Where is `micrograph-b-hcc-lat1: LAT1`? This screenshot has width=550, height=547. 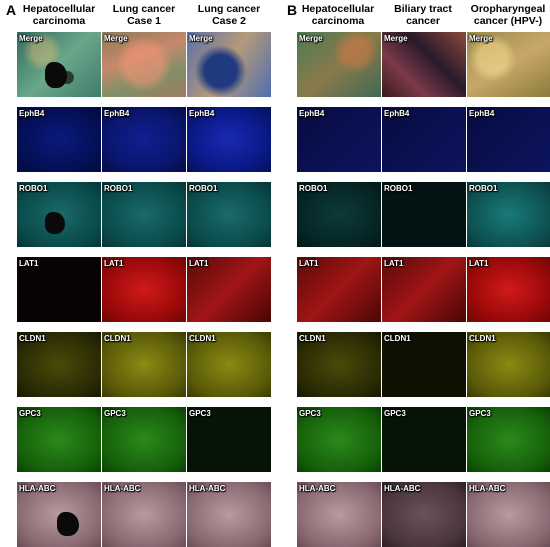
micrograph-b-hcc-lat1: LAT1 is located at coordinates (339, 289).